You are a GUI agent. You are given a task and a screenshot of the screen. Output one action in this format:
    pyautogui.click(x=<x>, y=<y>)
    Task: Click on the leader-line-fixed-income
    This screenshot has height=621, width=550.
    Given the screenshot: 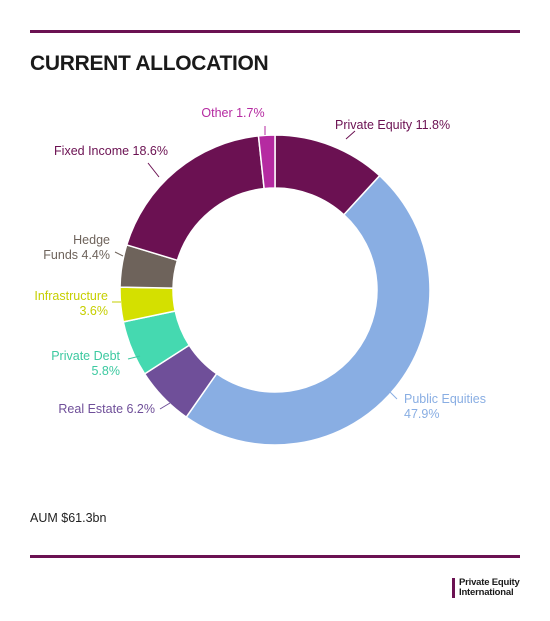 What is the action you would take?
    pyautogui.click(x=153, y=170)
    